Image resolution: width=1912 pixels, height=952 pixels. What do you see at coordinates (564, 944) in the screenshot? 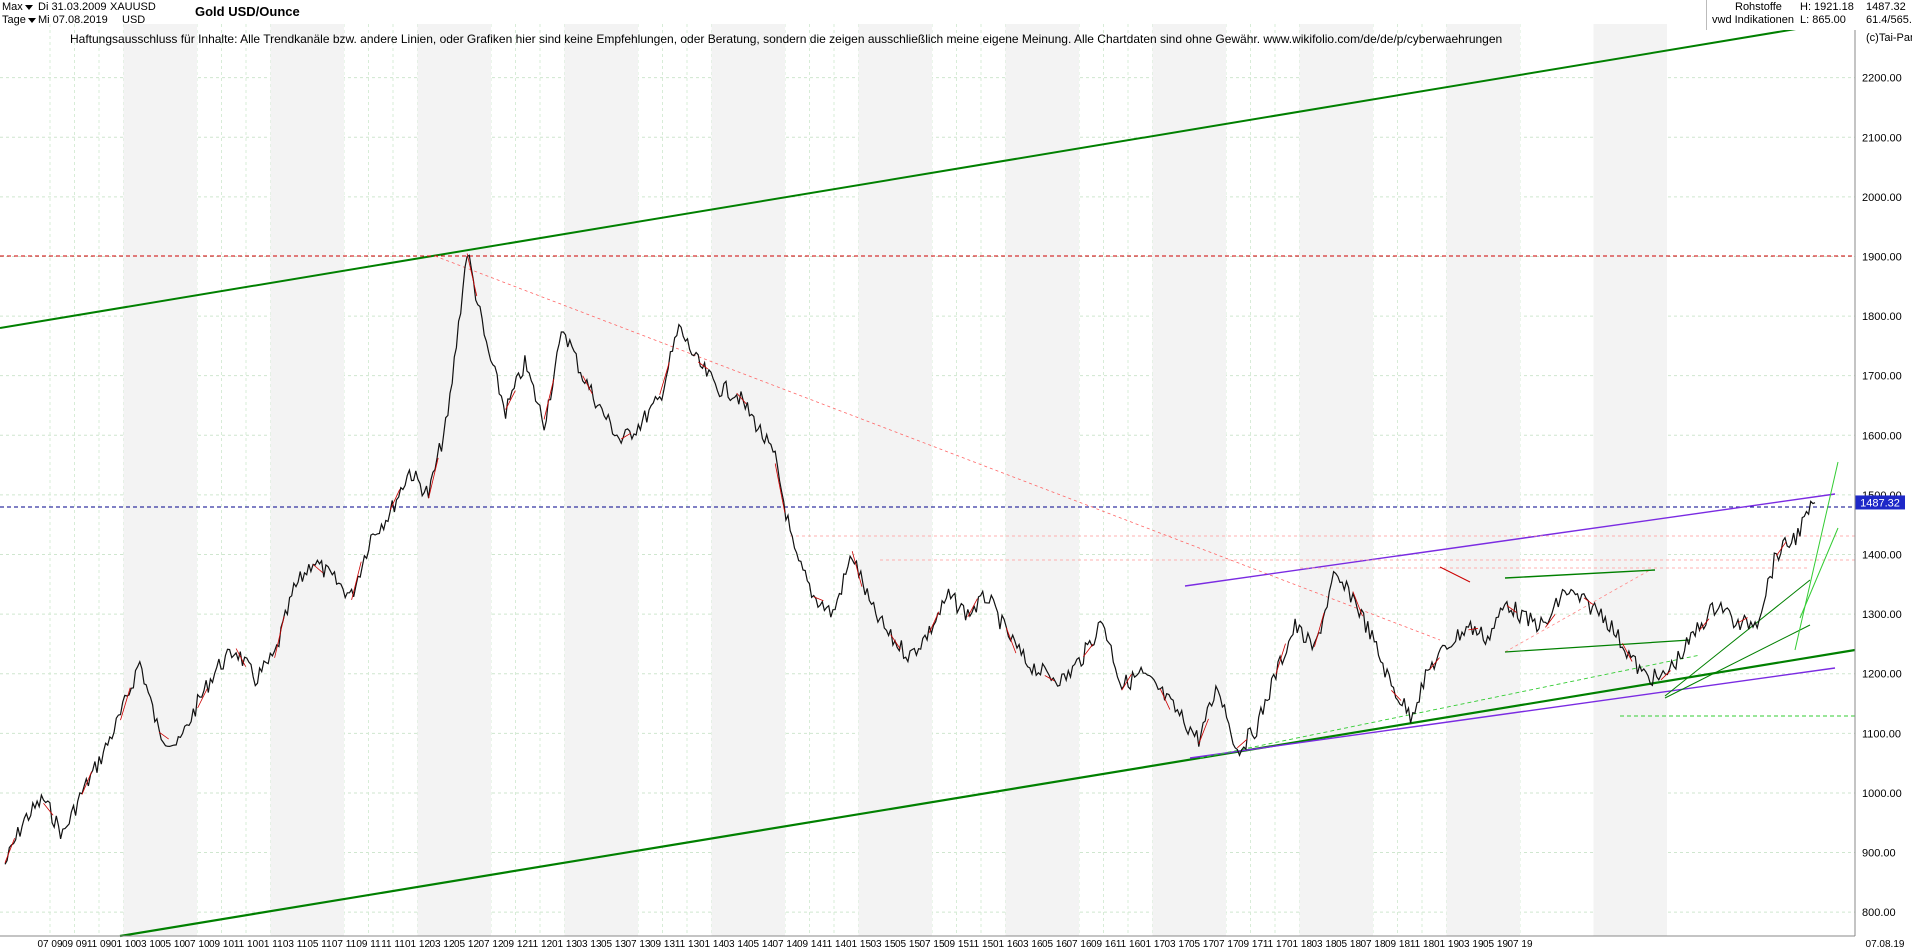
I see `x-tick-label: 01 13` at bounding box center [564, 944].